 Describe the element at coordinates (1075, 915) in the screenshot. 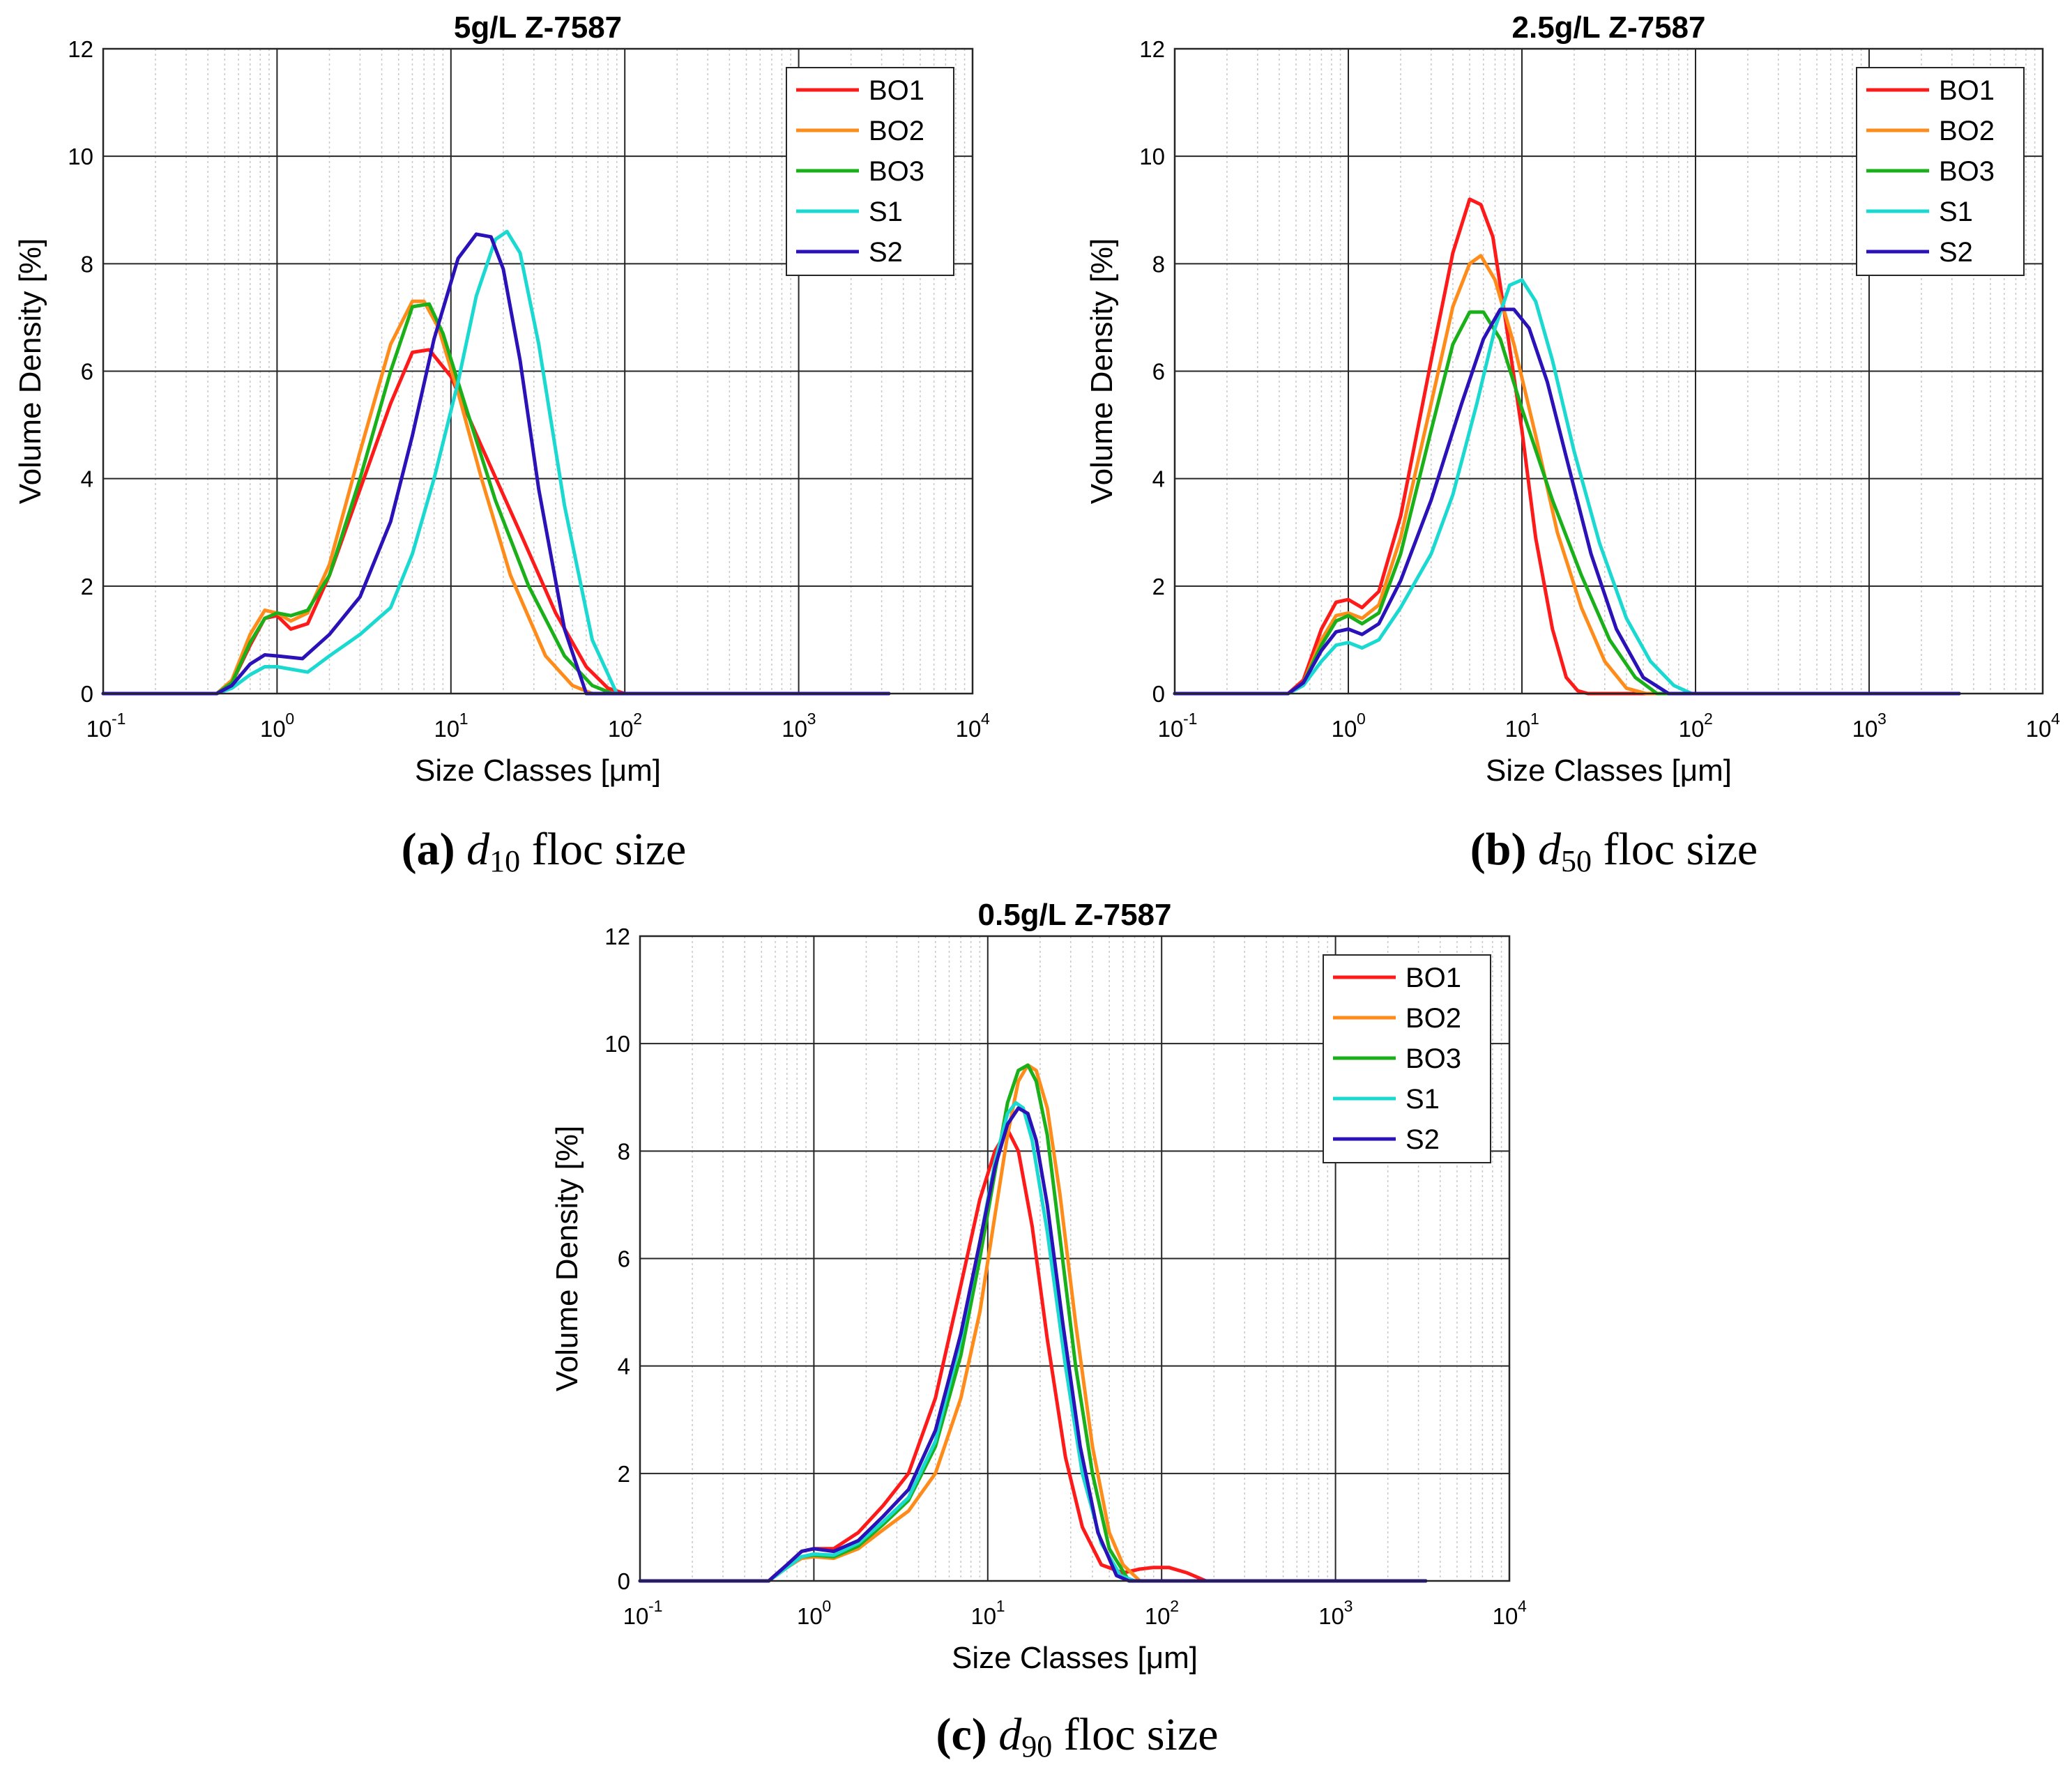

I see `chart-title: 0.5g/L Z-7587` at that location.